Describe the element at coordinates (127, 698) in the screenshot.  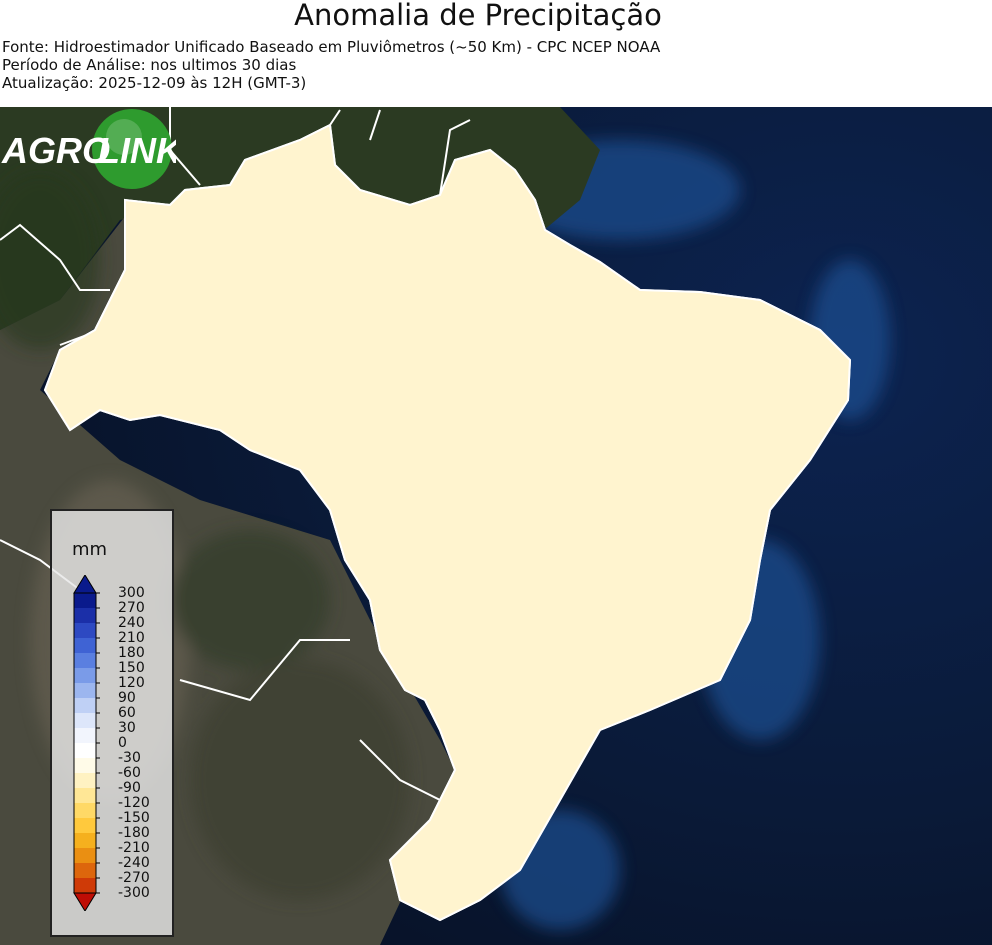
I see `legend-tick-label: 90` at that location.